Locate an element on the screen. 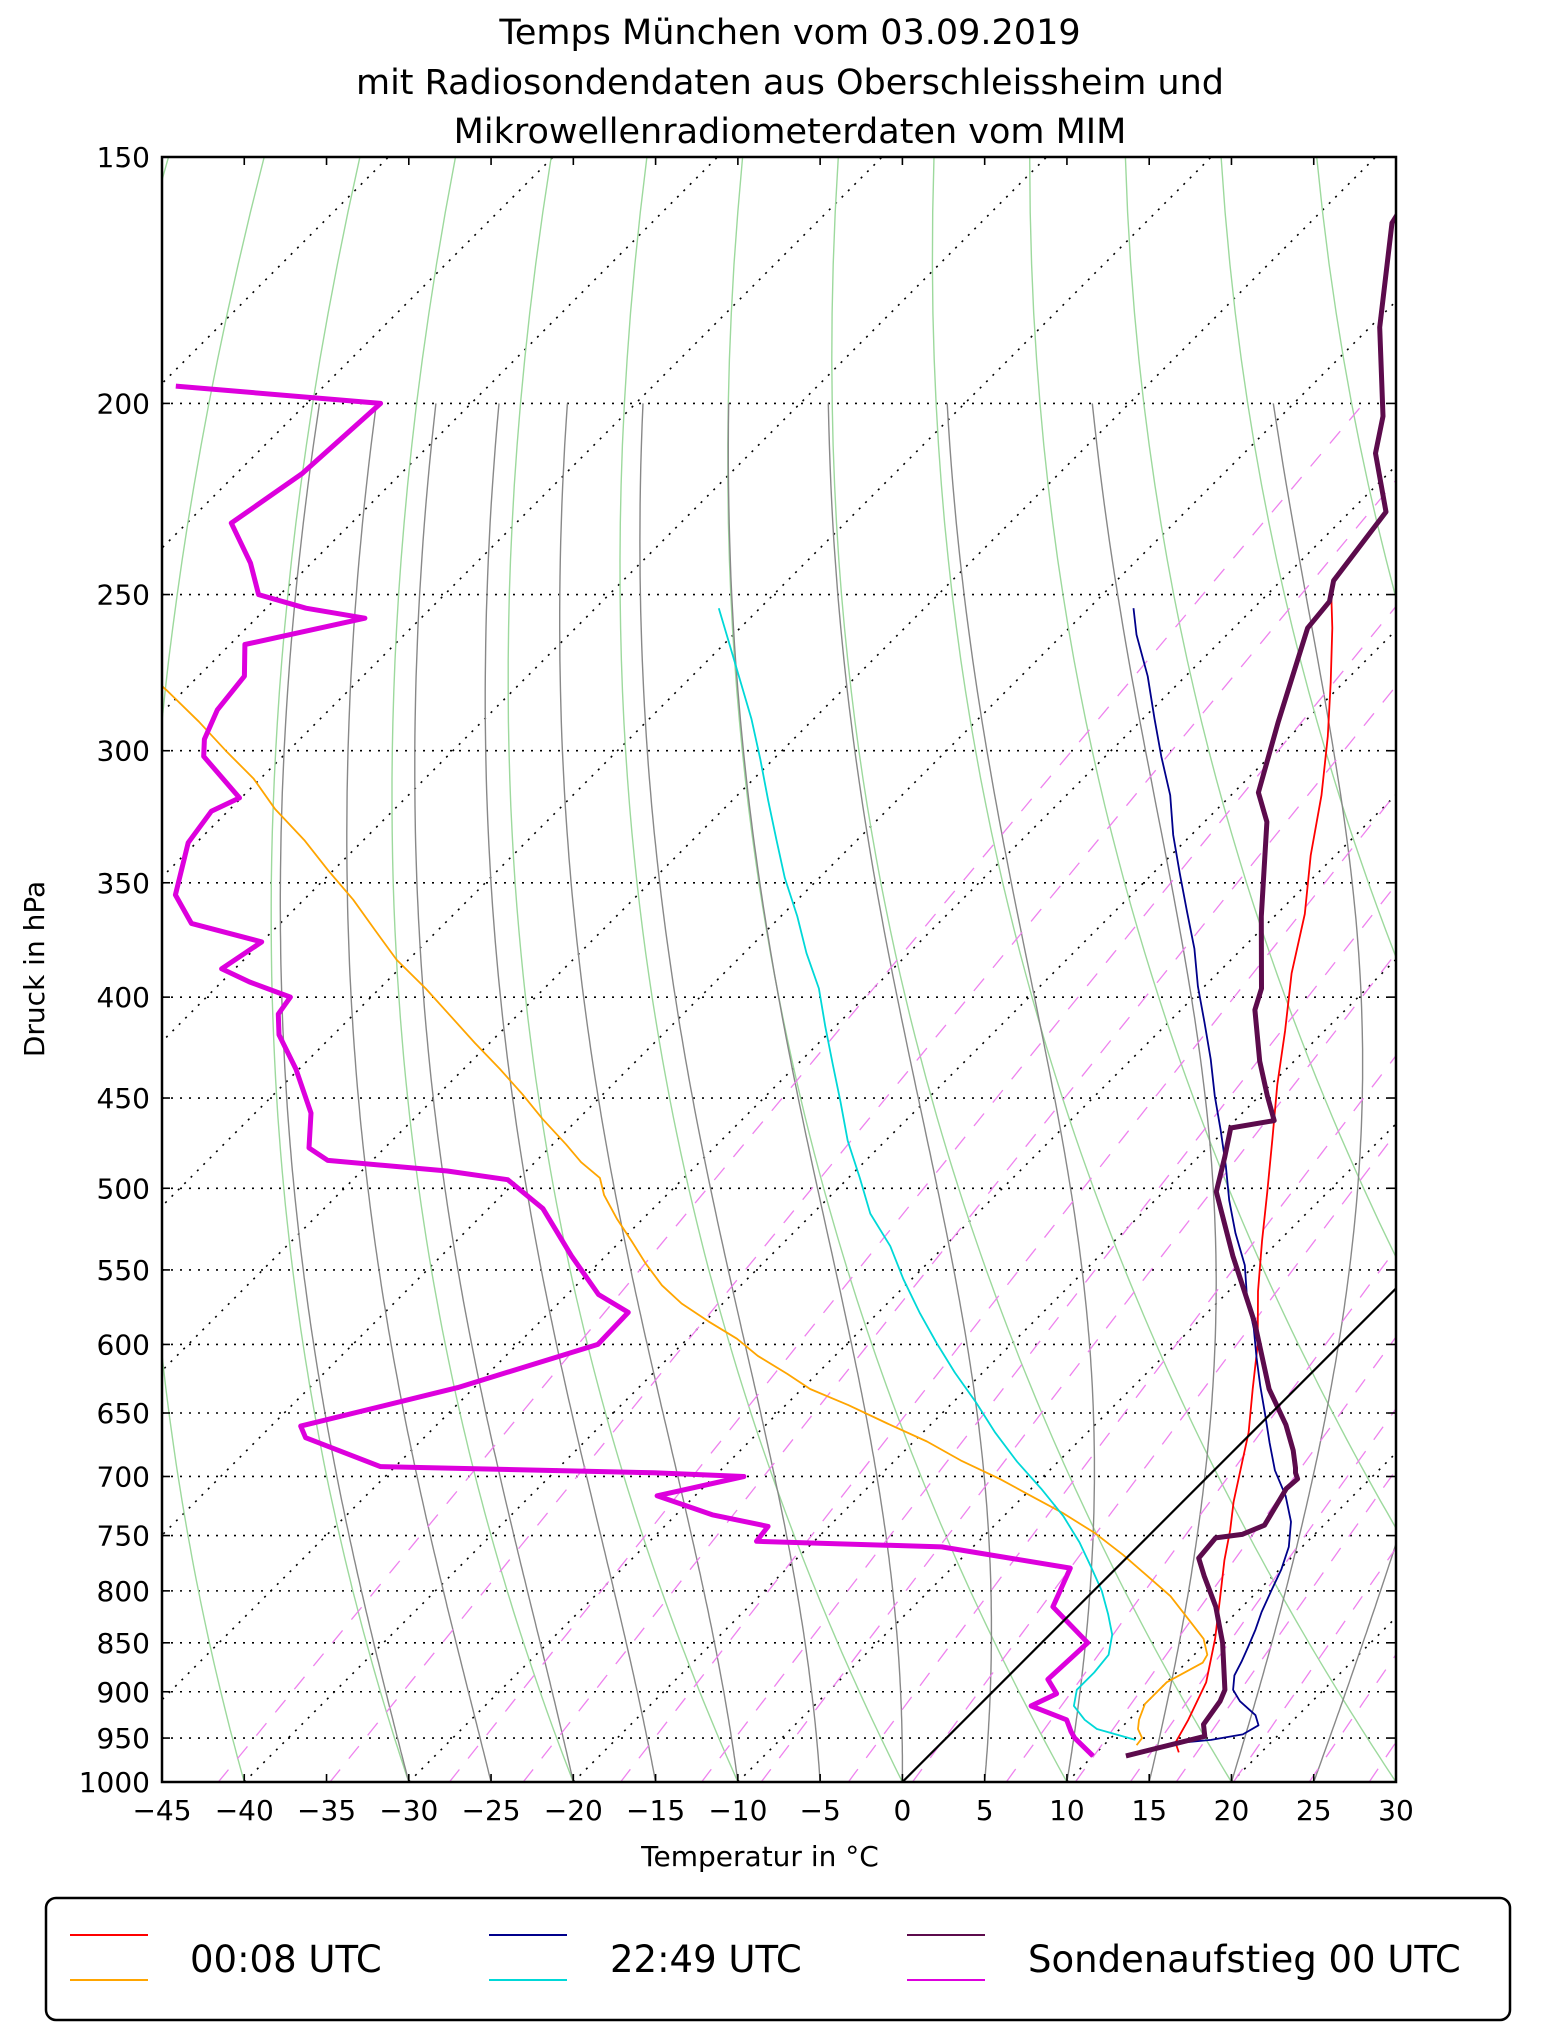  y-tick-label: 750 is located at coordinates (123, 1536).